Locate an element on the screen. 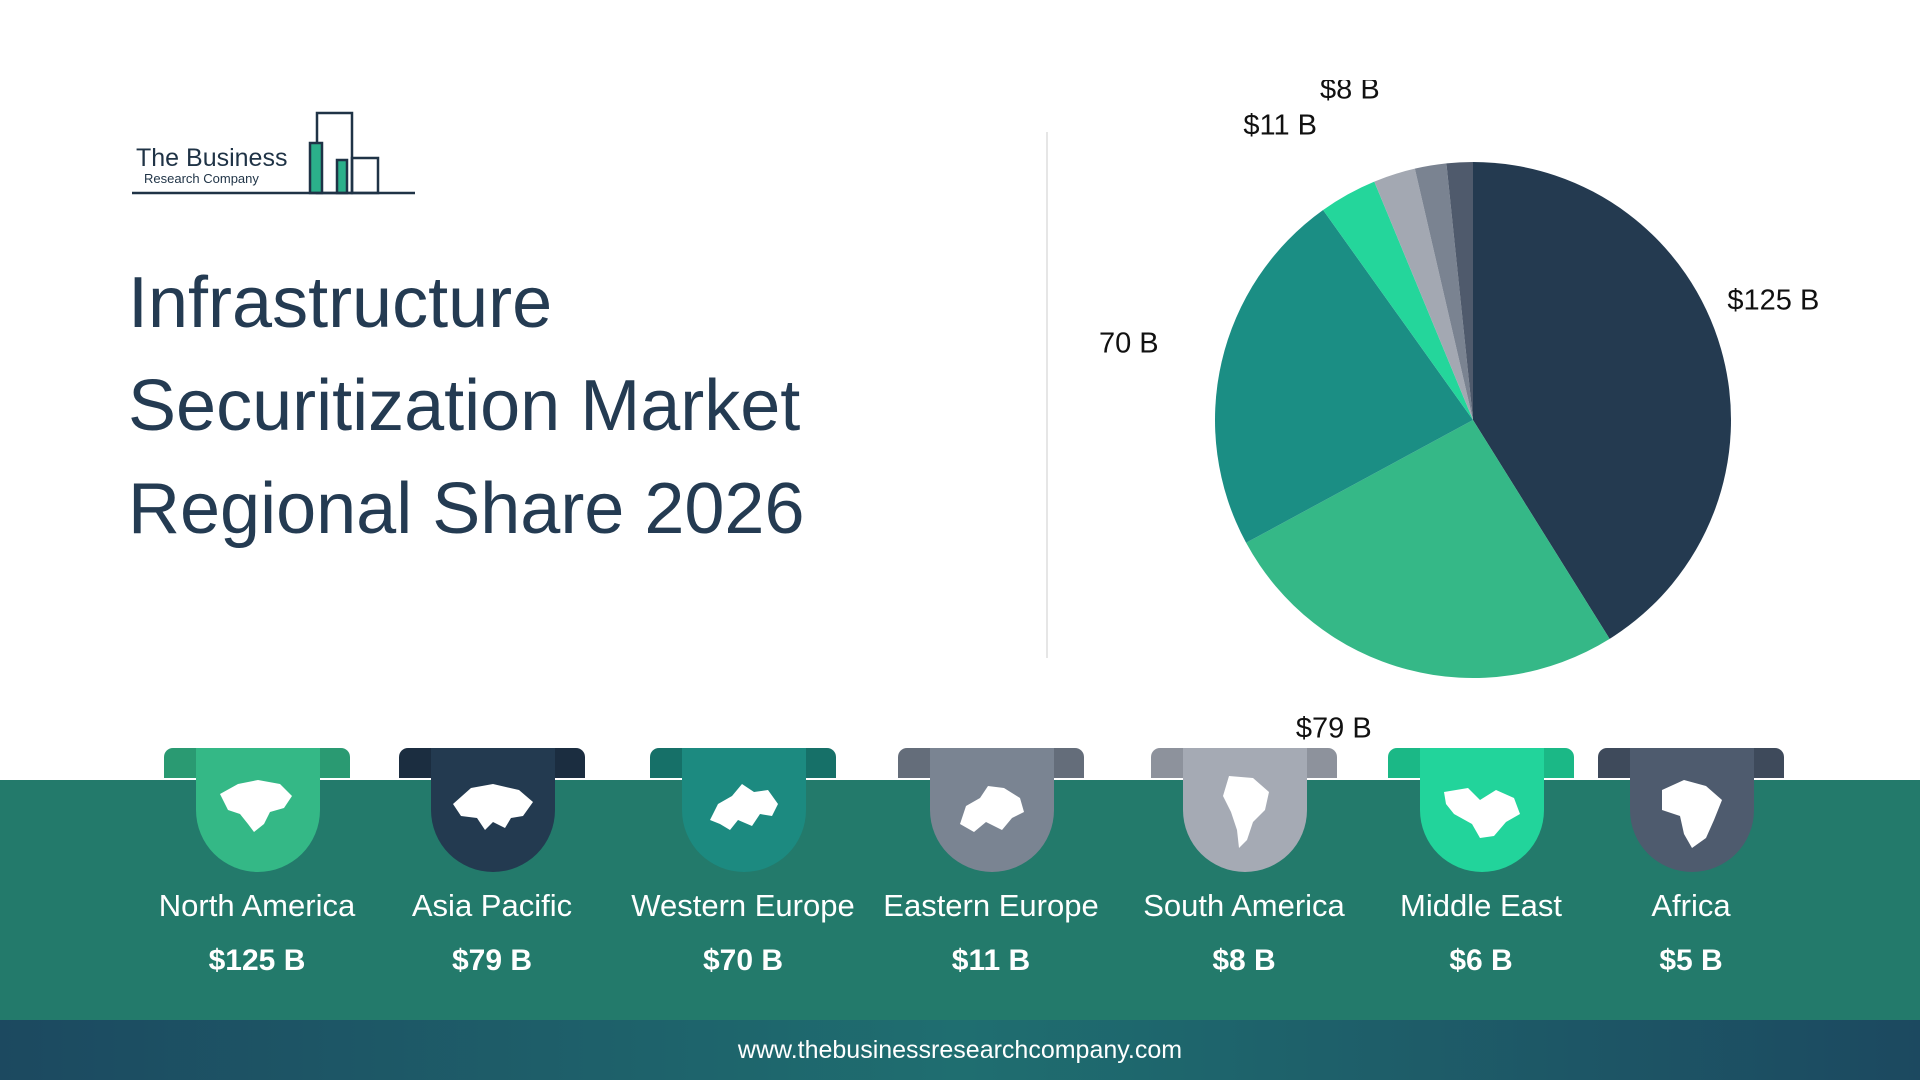 This screenshot has height=1080, width=1920. pie-data-label: $8 B is located at coordinates (1350, 92).